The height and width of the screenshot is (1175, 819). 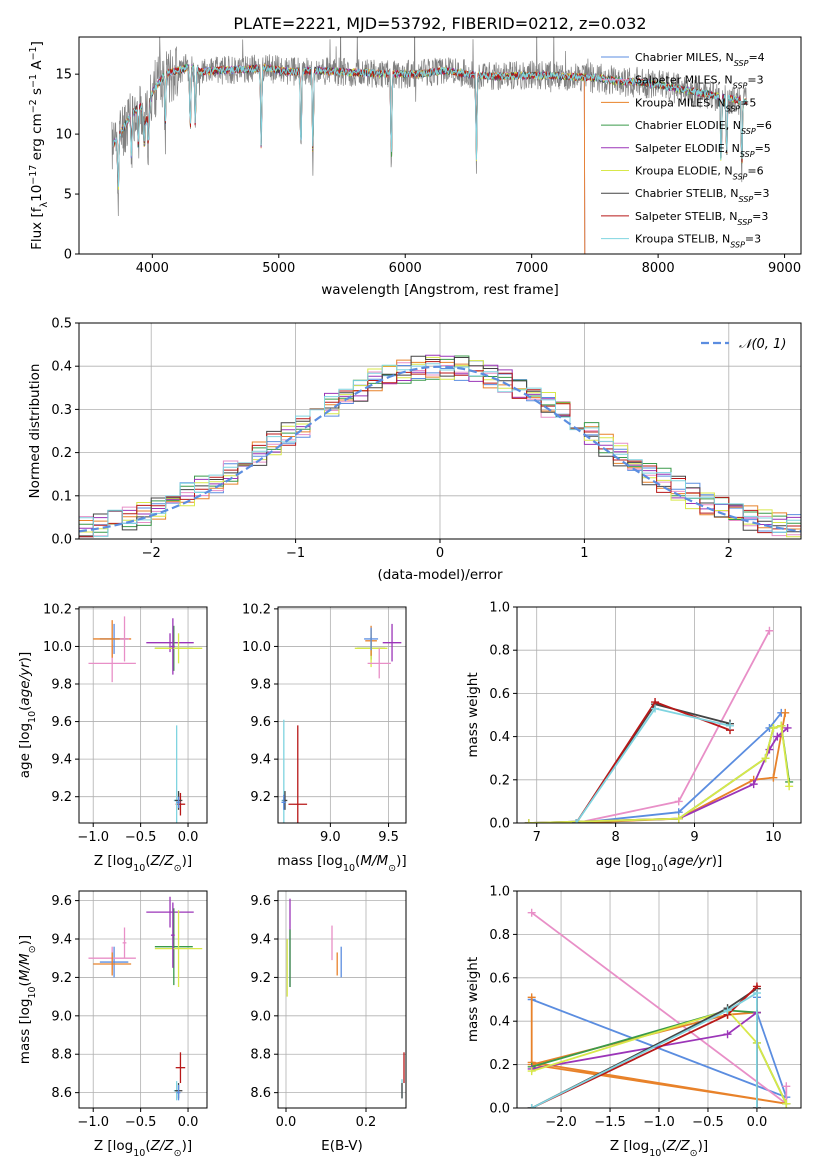 I want to click on x-tick-label: −2, so click(x=151, y=553).